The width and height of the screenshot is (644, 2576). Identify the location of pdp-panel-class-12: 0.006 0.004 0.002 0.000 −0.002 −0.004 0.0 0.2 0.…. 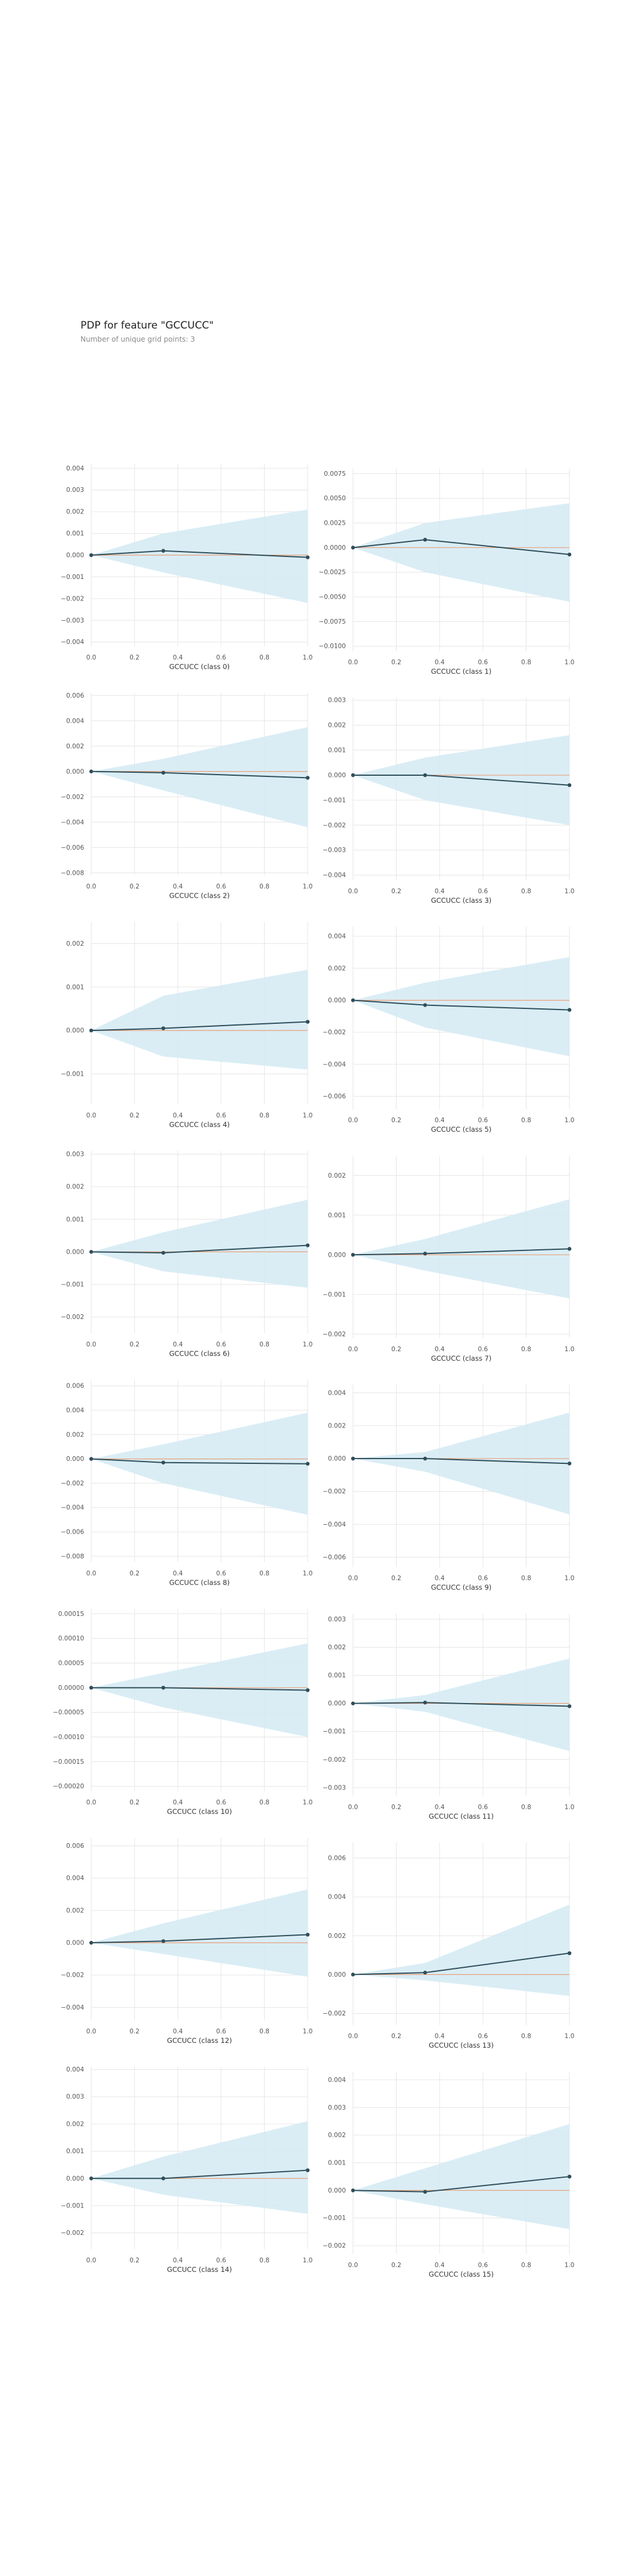
(187, 1942).